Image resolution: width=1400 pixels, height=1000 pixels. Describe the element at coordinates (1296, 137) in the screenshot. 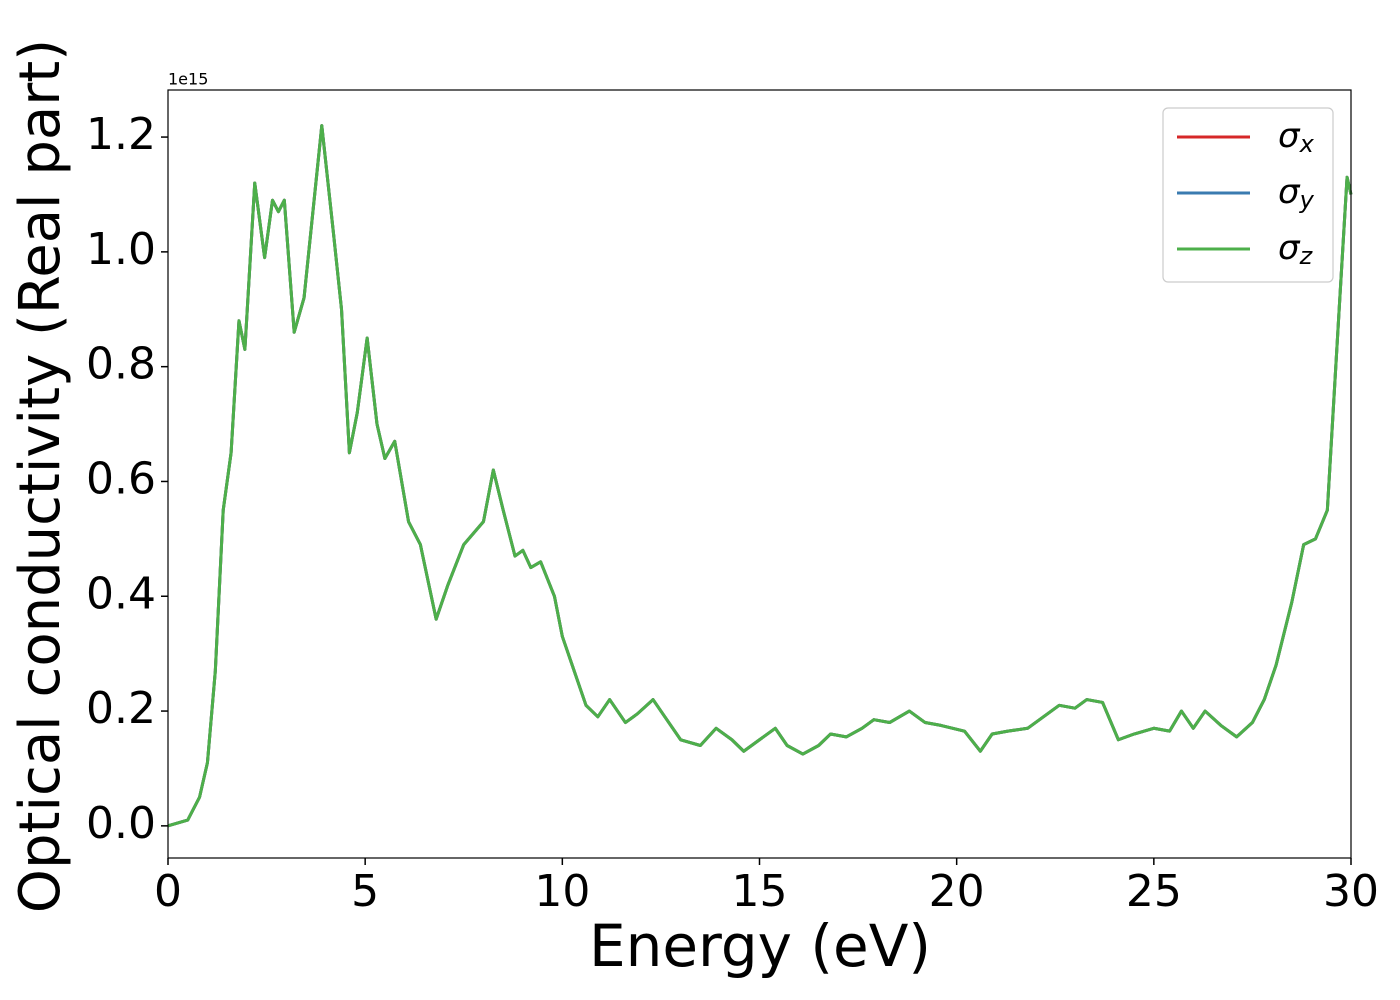

I see `legend-label: σx` at that location.